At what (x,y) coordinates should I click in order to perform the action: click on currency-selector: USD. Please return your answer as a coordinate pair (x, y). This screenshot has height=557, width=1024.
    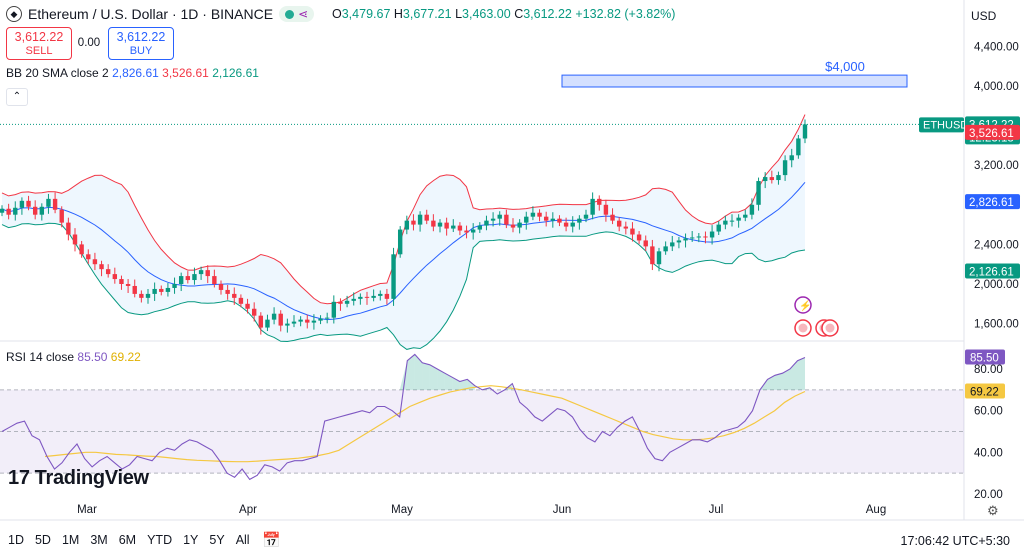
    Looking at the image, I should click on (984, 16).